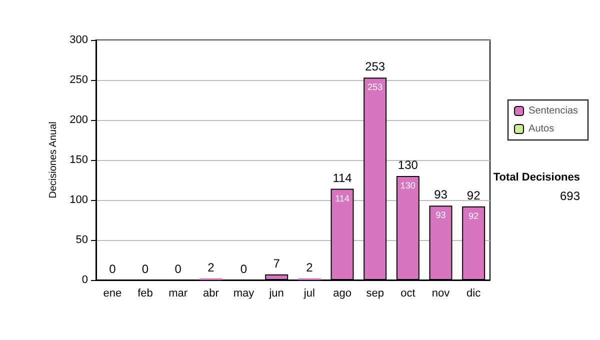 This screenshot has width=600, height=340. I want to click on y-tick-label: 100, so click(79, 200).